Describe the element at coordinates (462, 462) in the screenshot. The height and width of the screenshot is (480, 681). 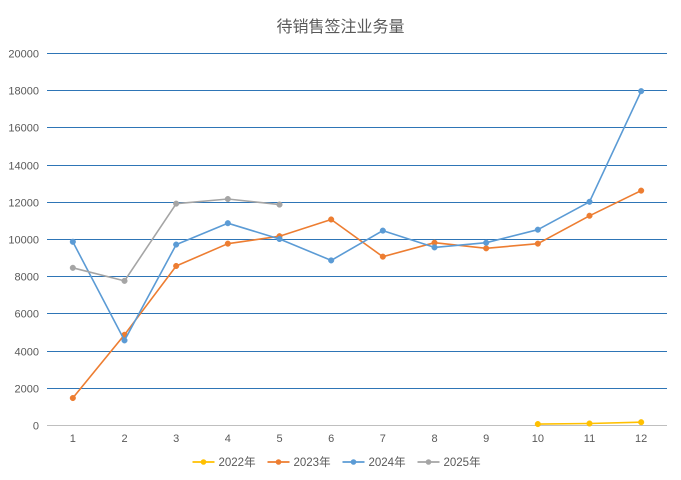
I see `legend-label: 2025年` at that location.